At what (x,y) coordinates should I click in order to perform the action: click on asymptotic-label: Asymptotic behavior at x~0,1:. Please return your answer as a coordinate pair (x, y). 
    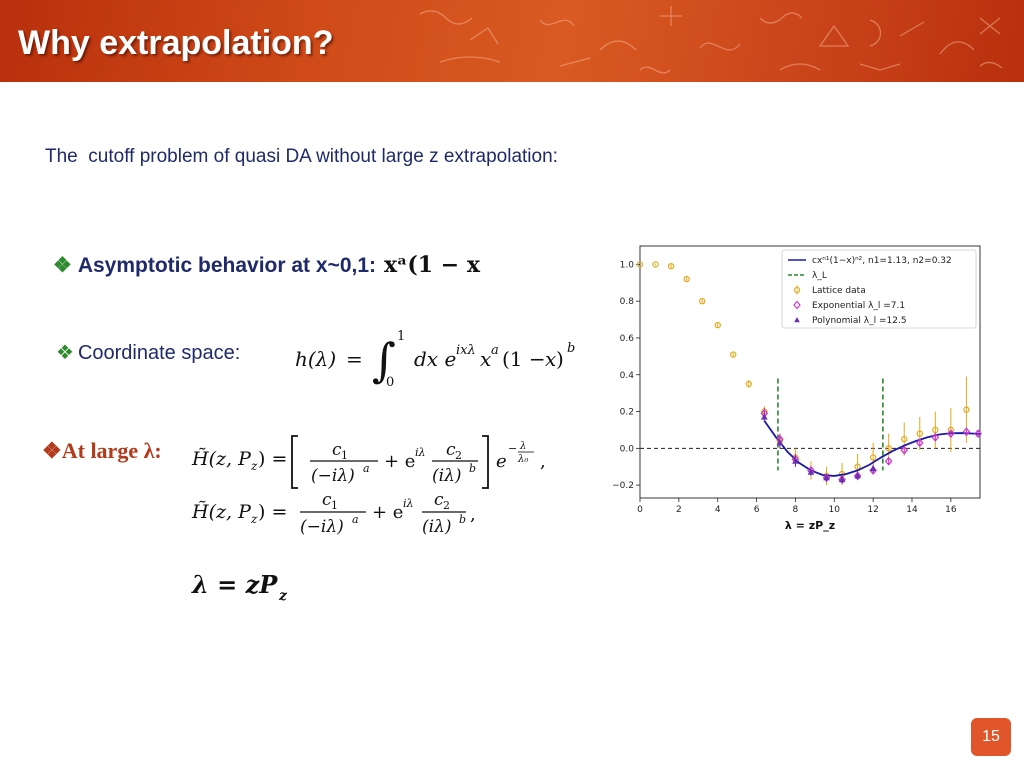
    Looking at the image, I should click on (227, 265).